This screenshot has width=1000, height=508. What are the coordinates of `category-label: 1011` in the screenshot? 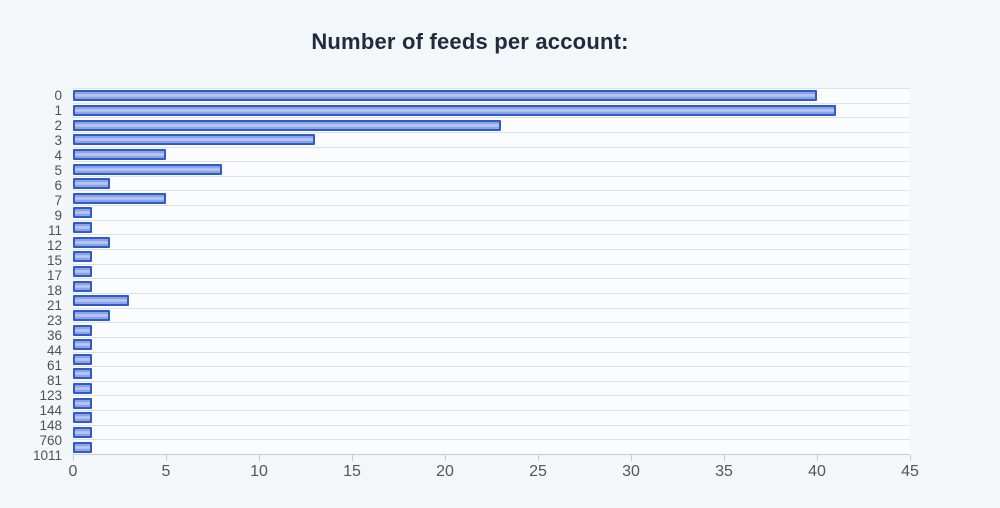 It's located at (47, 455).